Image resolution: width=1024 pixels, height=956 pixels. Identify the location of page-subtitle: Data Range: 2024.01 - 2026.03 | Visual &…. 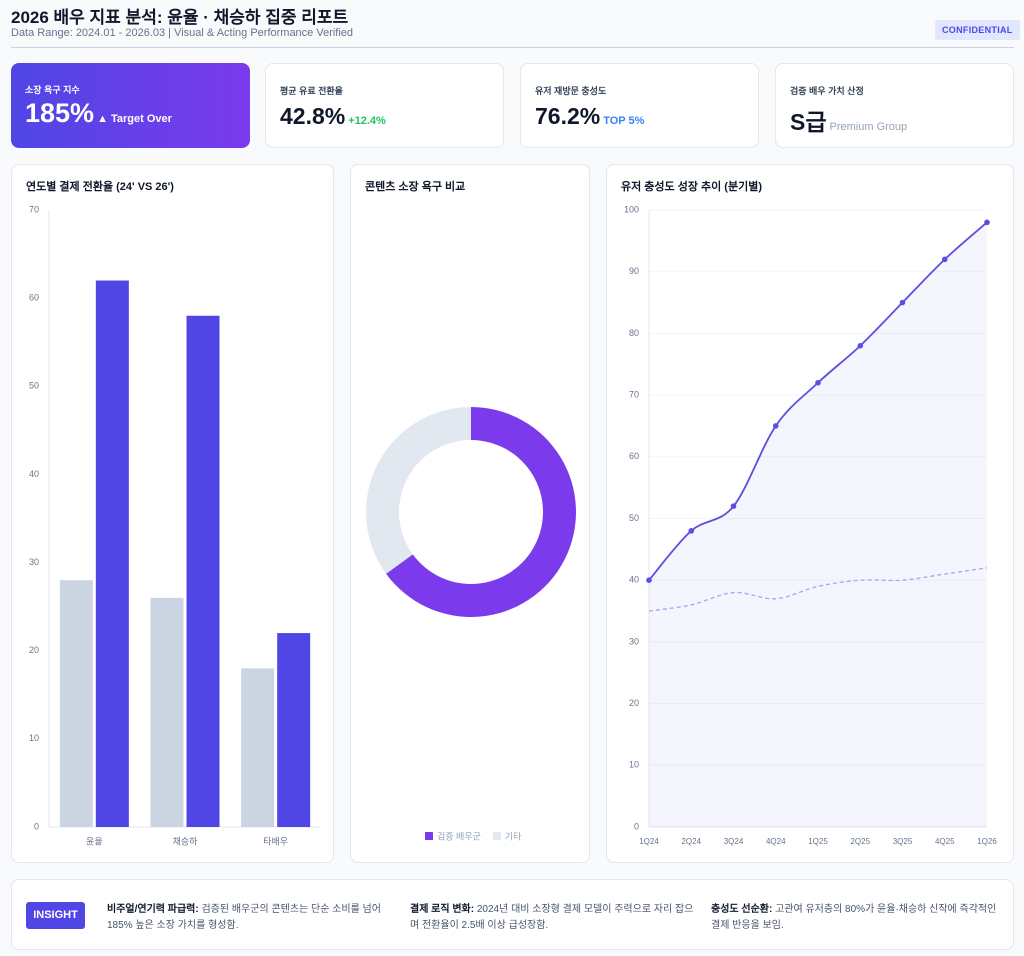
(182, 33).